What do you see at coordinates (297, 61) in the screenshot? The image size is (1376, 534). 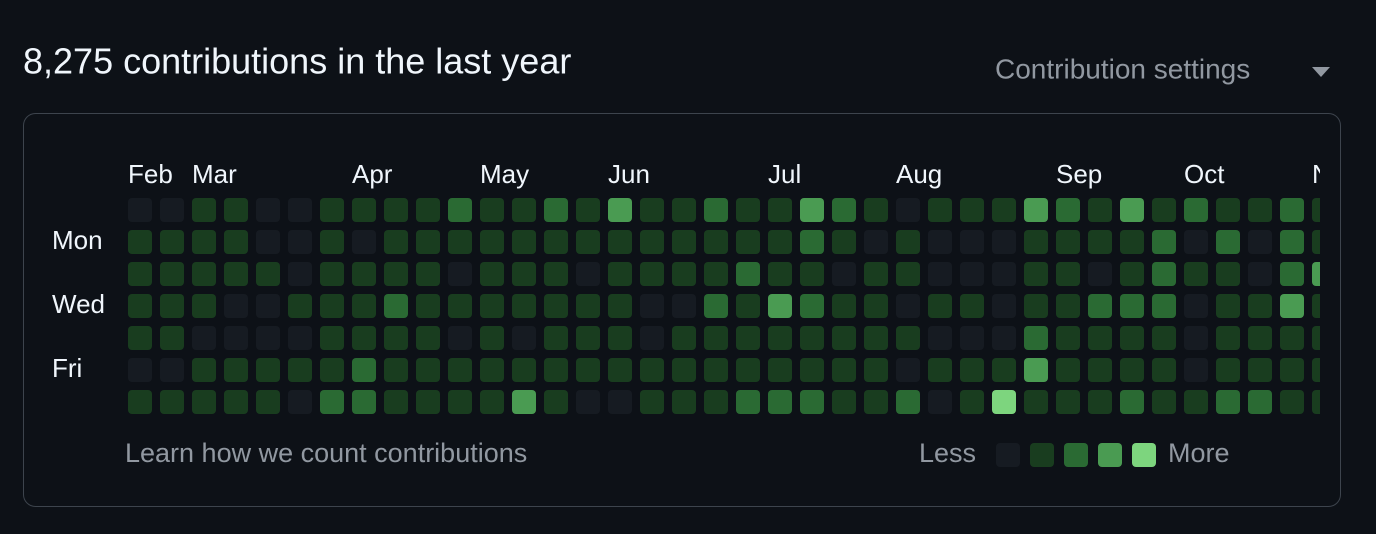 I see `title: 8,275 contributions in the last year` at bounding box center [297, 61].